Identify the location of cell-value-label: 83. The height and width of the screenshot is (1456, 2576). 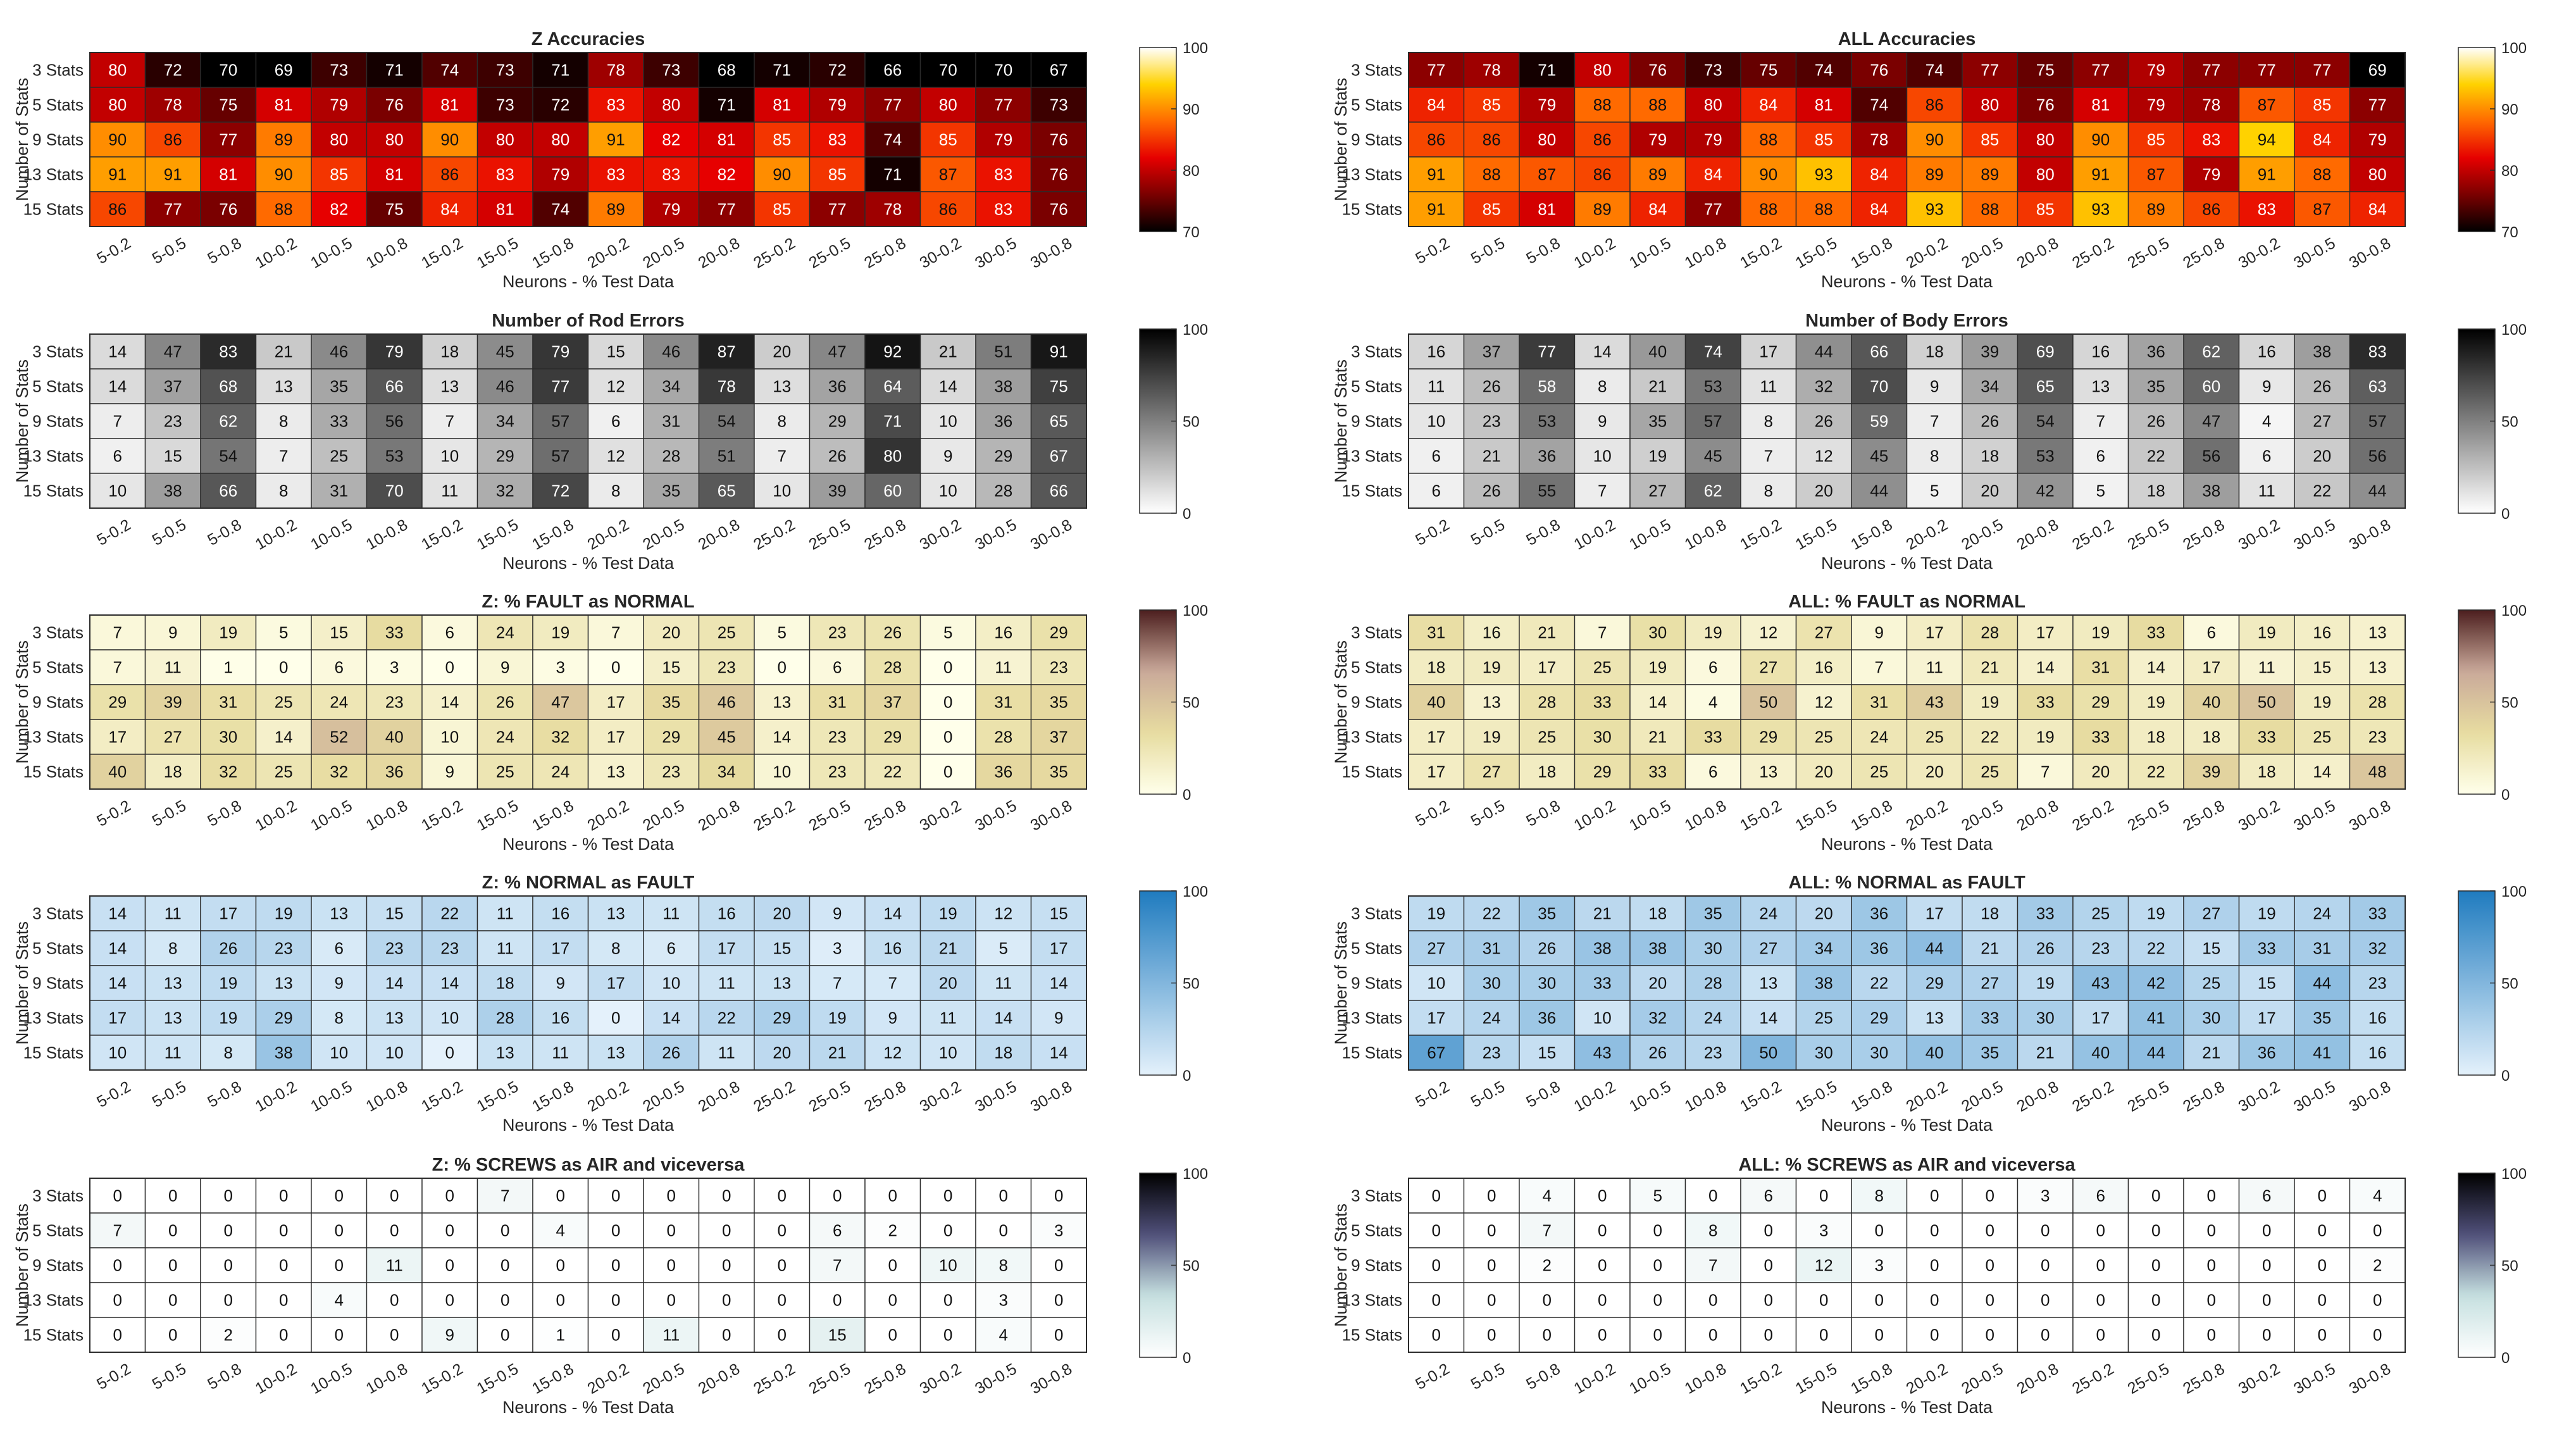
(2211, 139).